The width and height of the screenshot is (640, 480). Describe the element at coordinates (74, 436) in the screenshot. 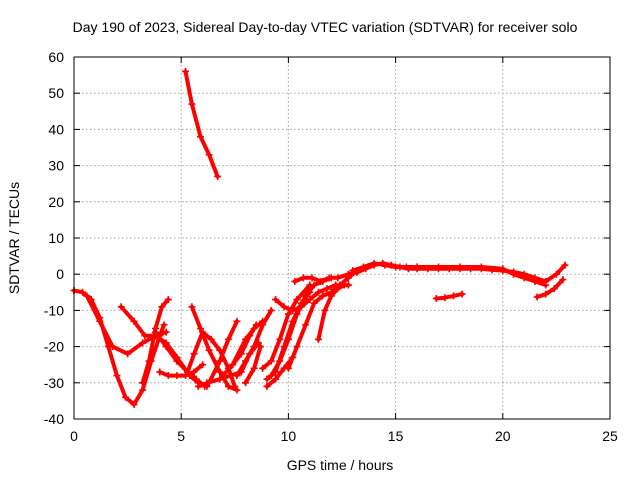

I see `x-tick-label: 0` at that location.